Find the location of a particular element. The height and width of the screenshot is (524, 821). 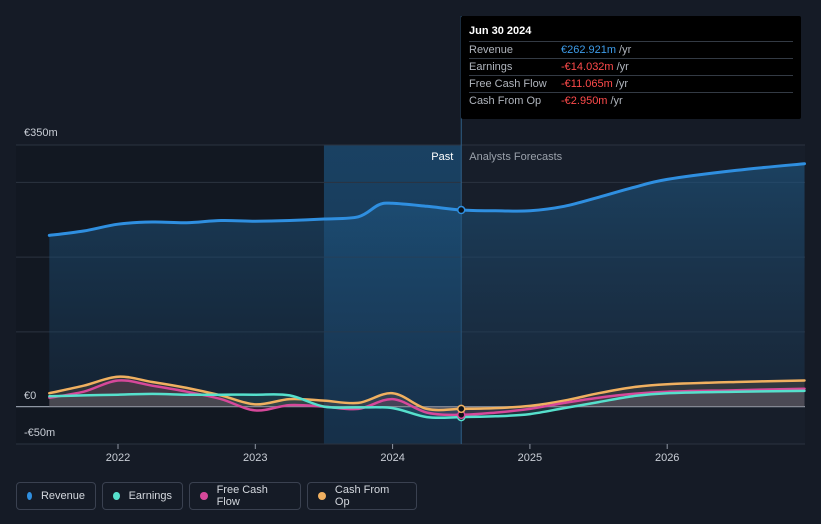

legend-item-cash-from-op: Cash From Op is located at coordinates (362, 496).